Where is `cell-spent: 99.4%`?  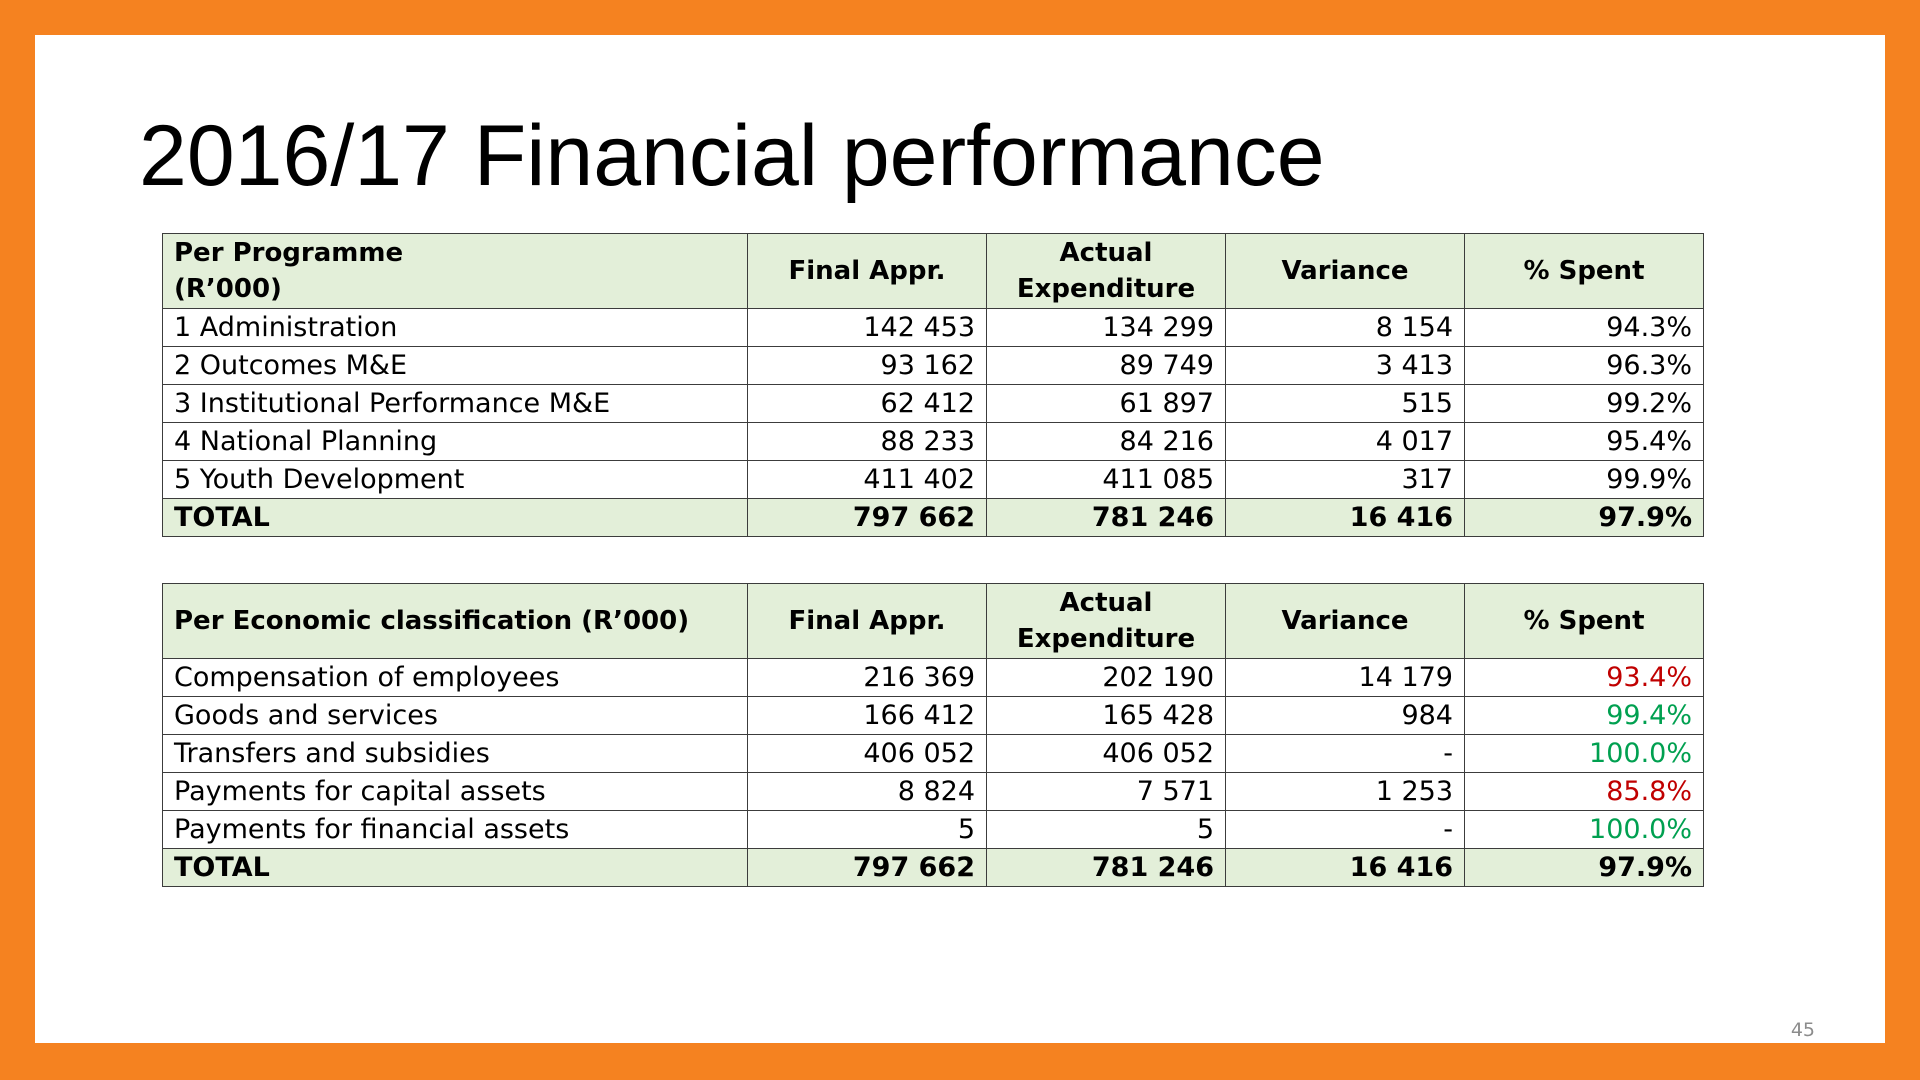
cell-spent: 99.4% is located at coordinates (1584, 715).